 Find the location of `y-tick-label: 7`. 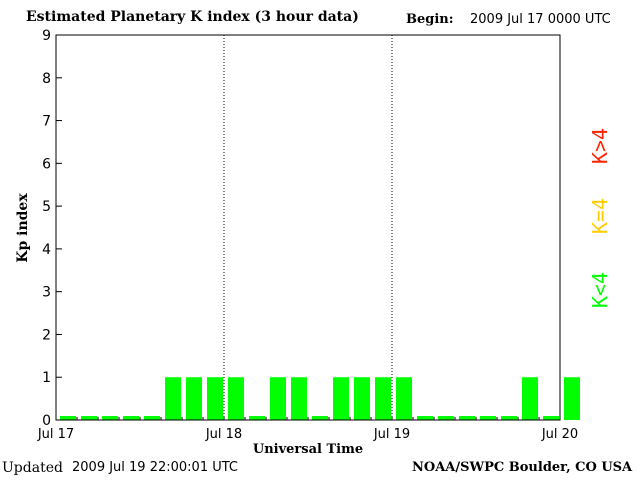

y-tick-label: 7 is located at coordinates (46, 122).